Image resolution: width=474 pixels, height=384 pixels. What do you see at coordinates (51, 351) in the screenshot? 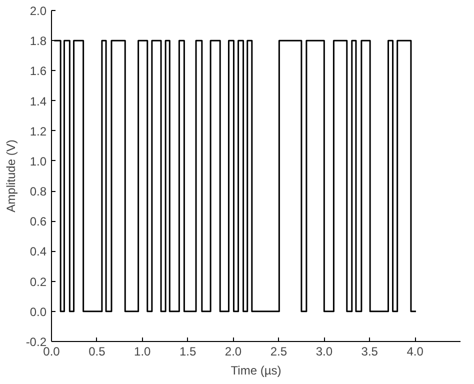
I see `x-tick-label: 0.0` at bounding box center [51, 351].